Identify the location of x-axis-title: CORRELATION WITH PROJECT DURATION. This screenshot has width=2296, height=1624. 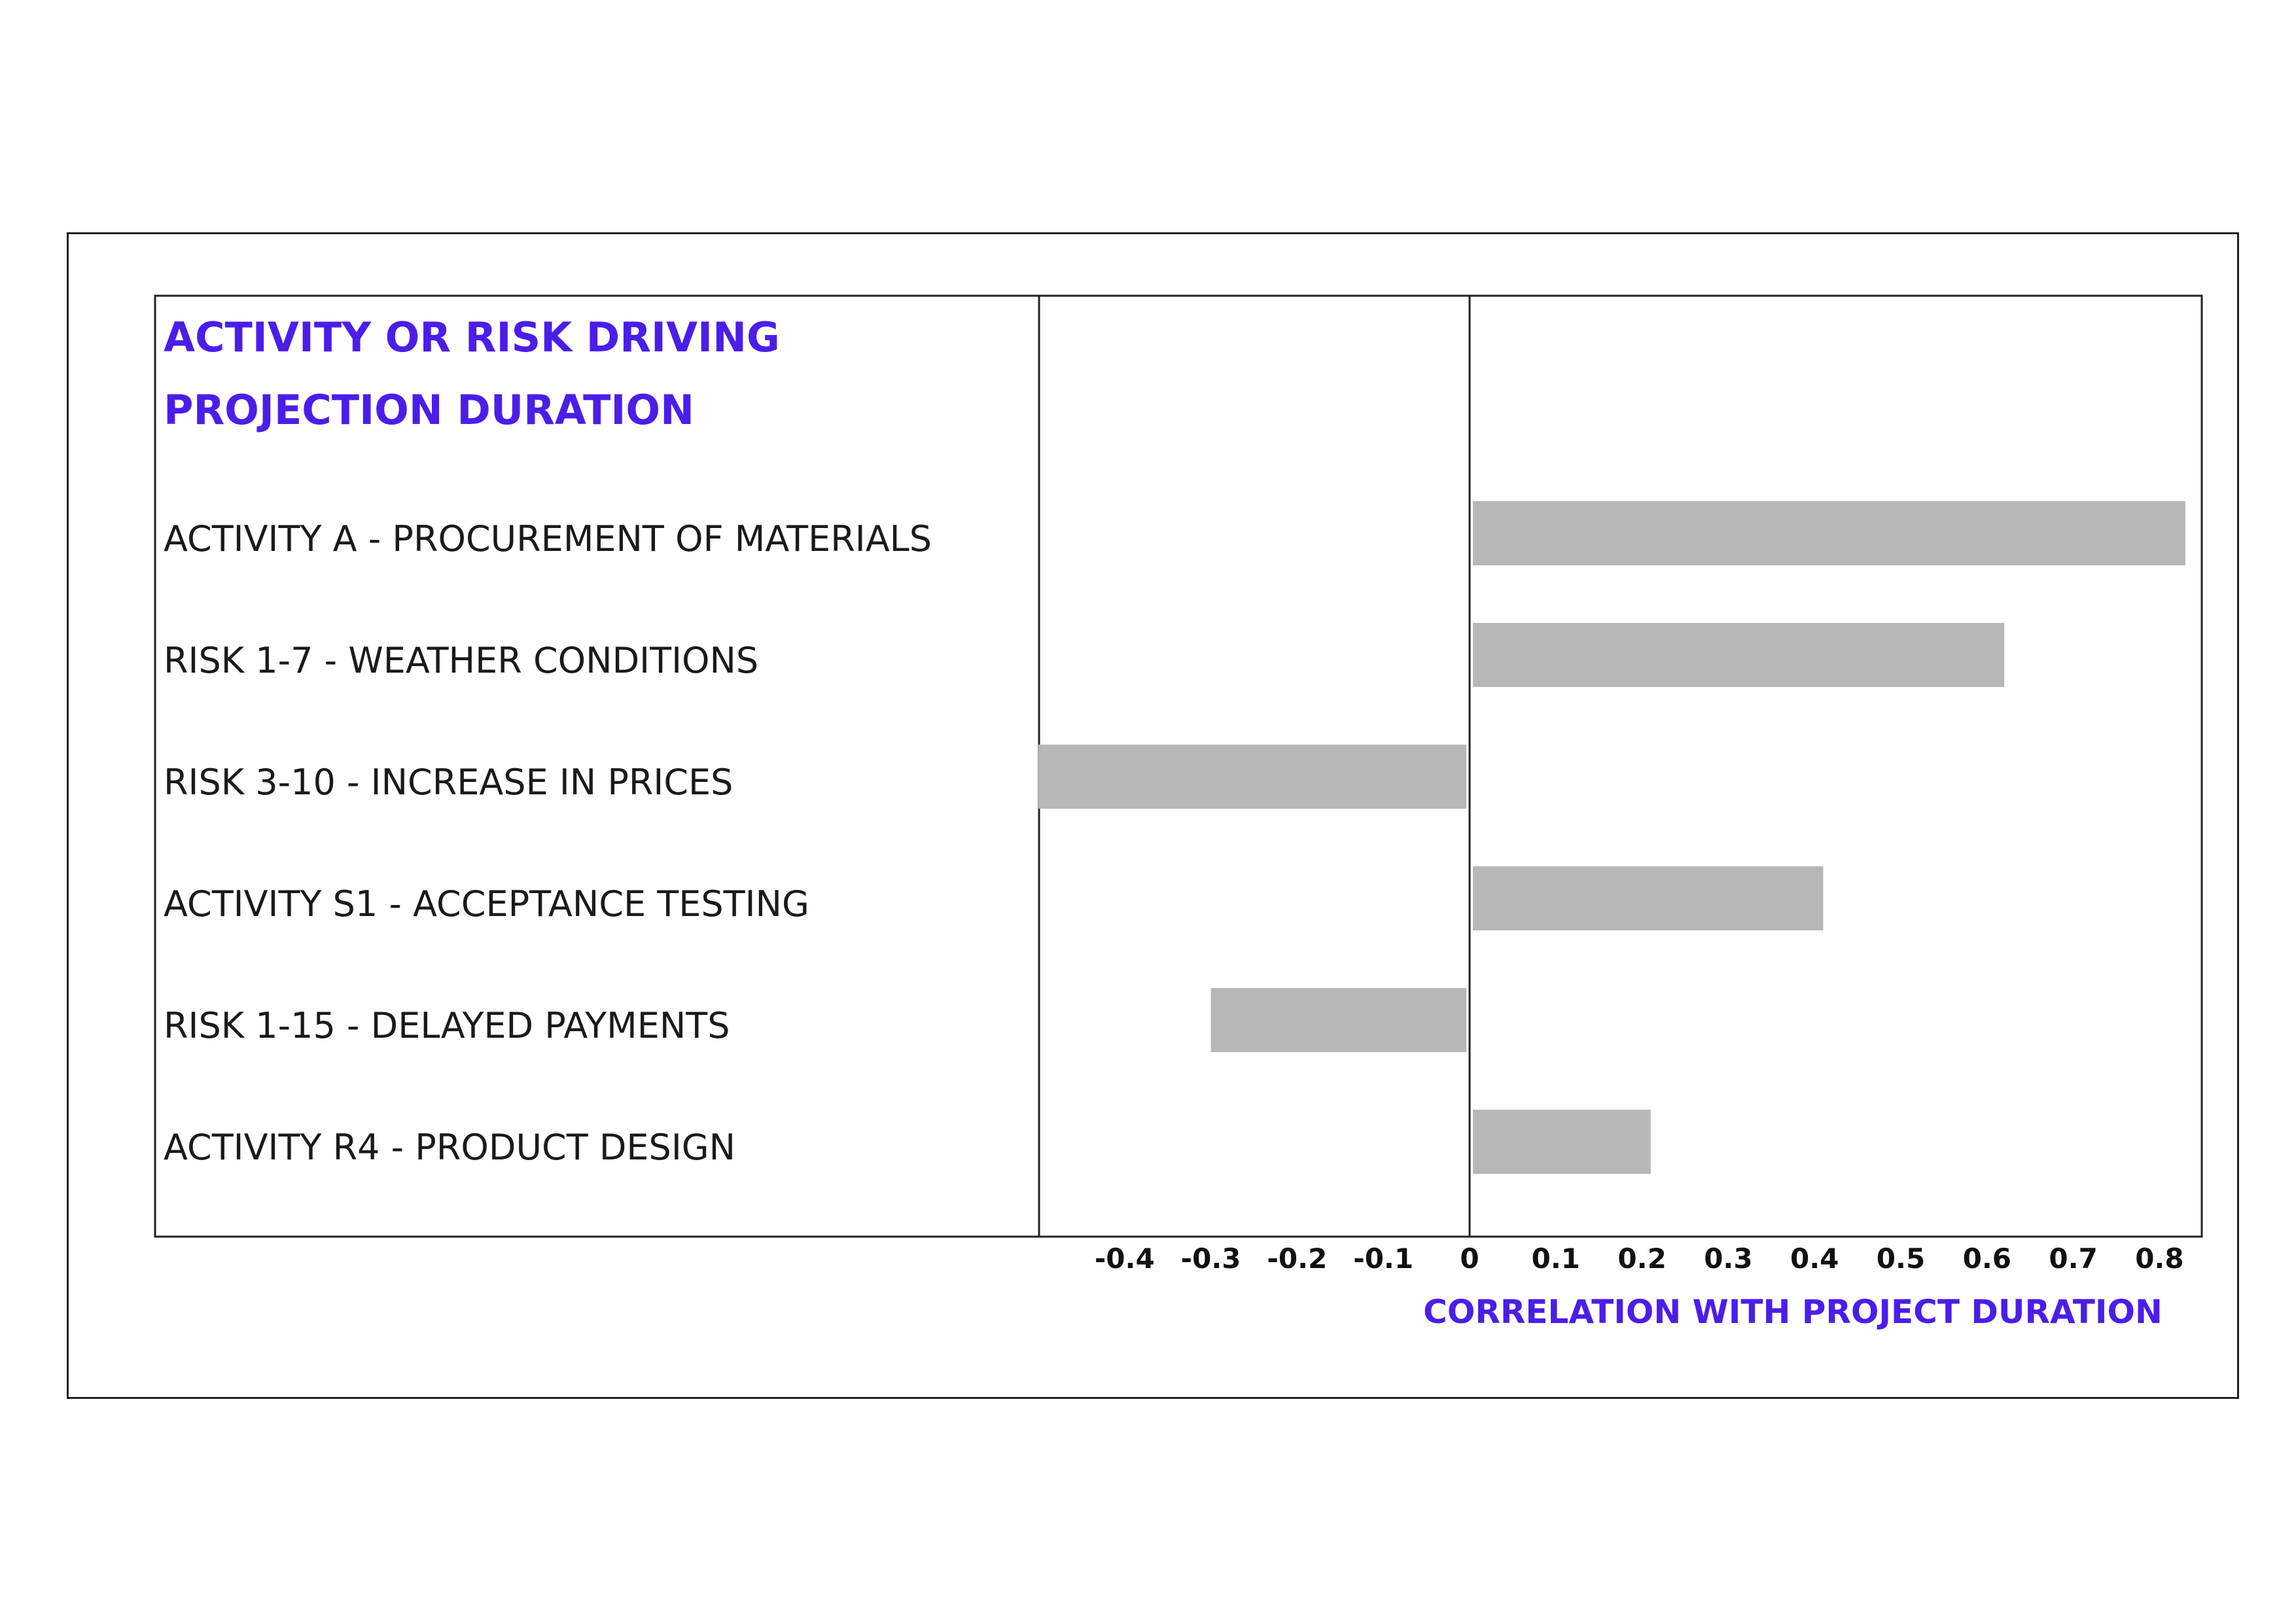
(1793, 1312).